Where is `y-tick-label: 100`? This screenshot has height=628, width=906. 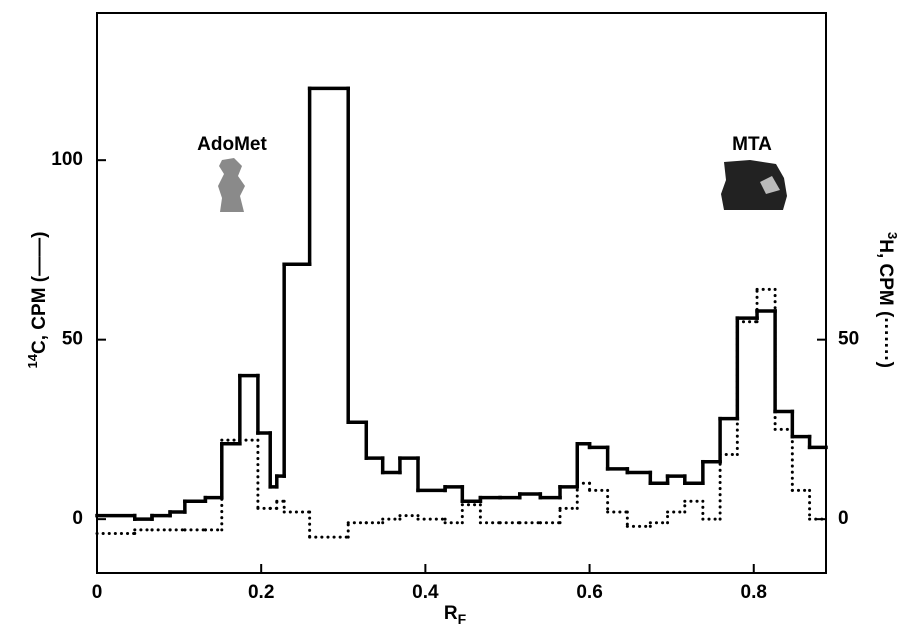
y-tick-label: 100 is located at coordinates (67, 159).